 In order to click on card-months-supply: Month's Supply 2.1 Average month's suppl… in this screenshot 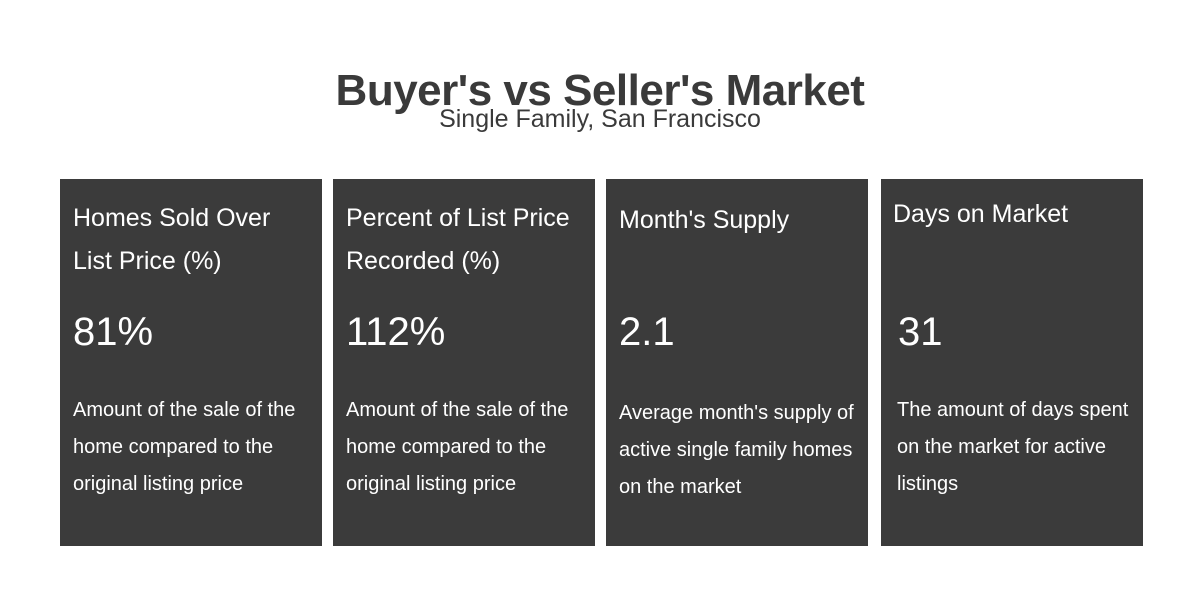, I will do `click(737, 362)`.